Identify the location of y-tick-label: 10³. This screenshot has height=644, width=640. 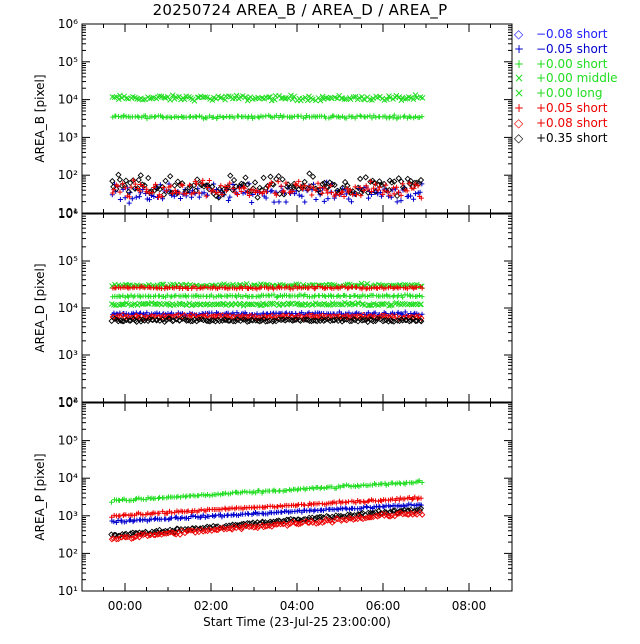
(68, 516).